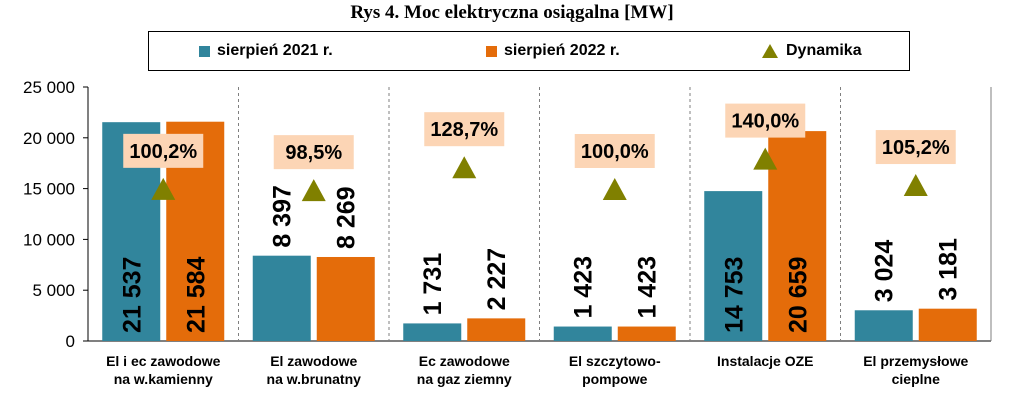 The image size is (1024, 406). Describe the element at coordinates (433, 284) in the screenshot. I see `data-label-2021: 1 731` at that location.